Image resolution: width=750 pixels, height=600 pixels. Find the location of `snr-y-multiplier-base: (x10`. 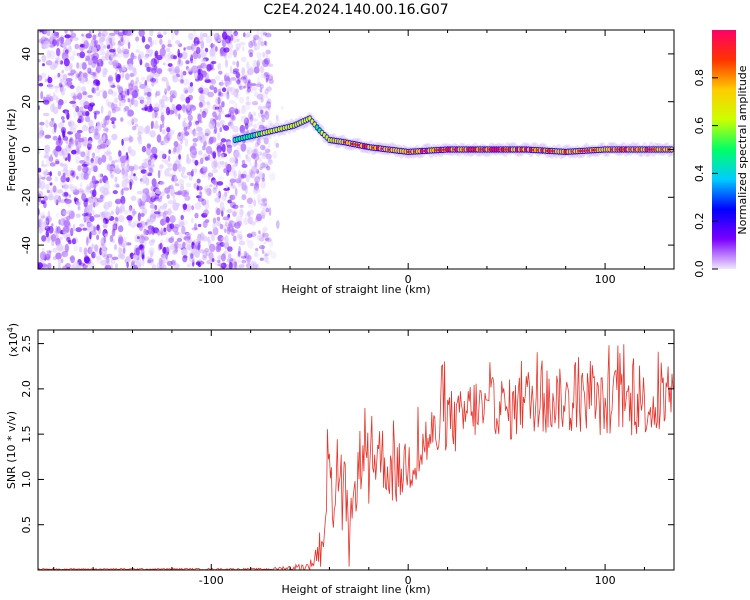

snr-y-multiplier-base: (x10 is located at coordinates (13, 344).